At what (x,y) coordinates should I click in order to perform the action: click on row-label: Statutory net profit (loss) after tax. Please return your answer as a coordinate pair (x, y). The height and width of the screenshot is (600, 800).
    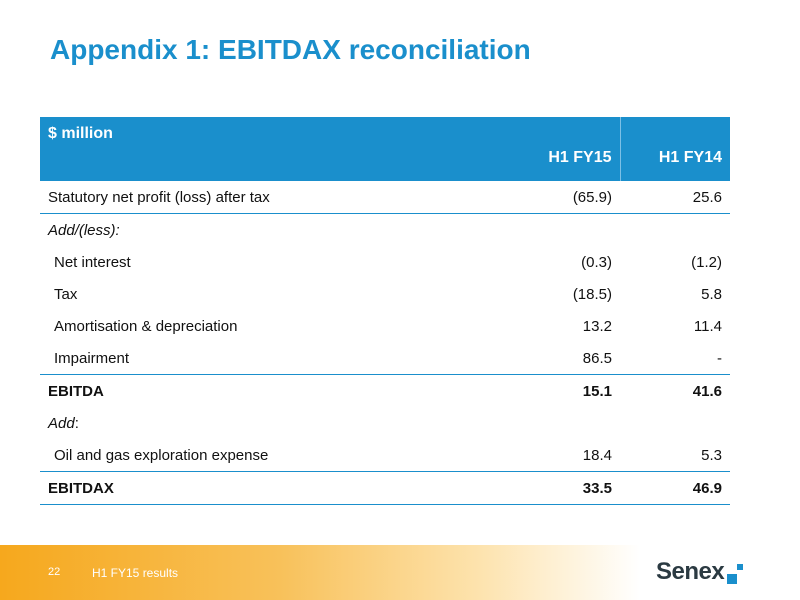
    Looking at the image, I should click on (270, 197).